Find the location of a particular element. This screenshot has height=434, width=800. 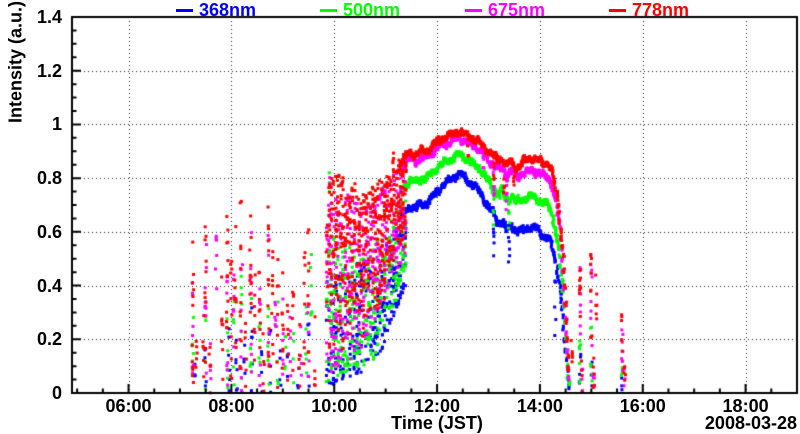

legend-item-500nm: 500nm is located at coordinates (360, 10).